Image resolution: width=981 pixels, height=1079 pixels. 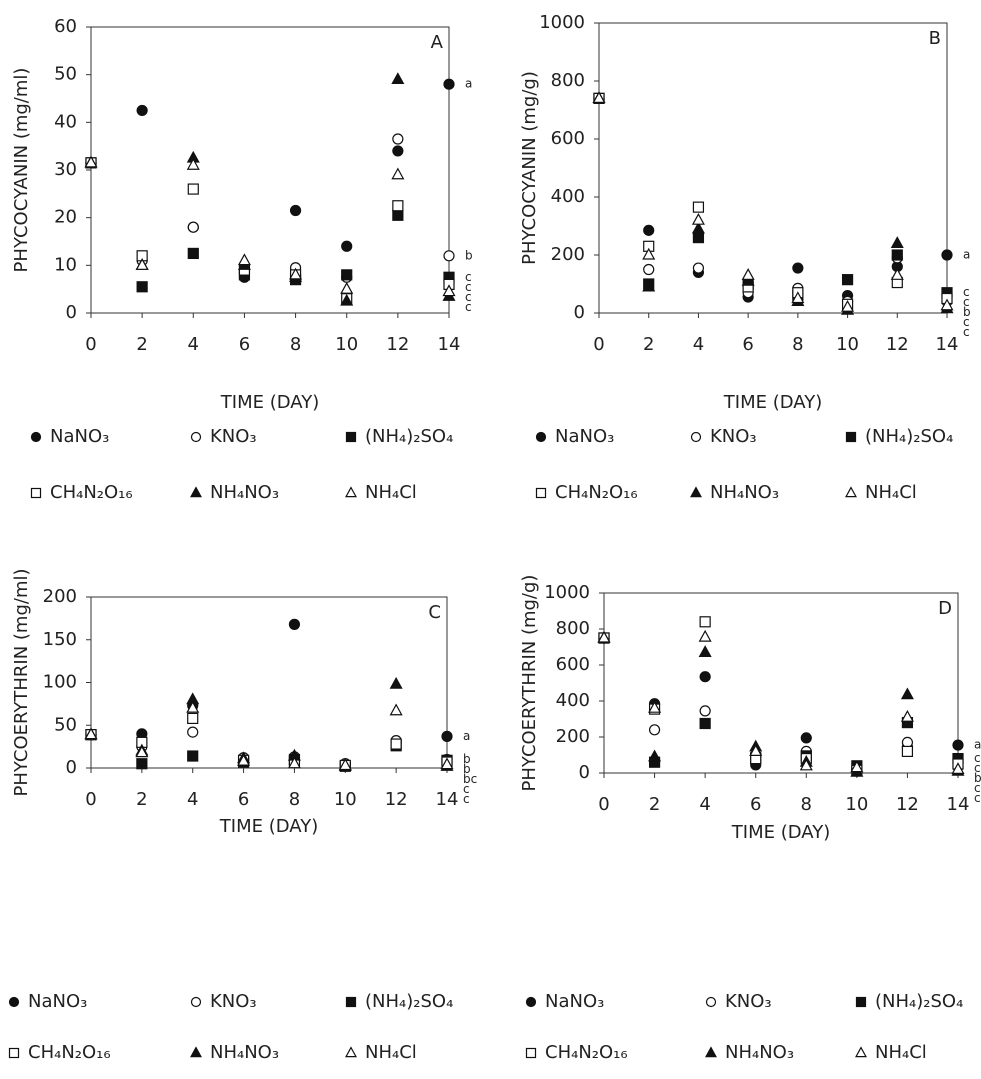 I want to click on x-tick-label: 6, so click(x=243, y=799).